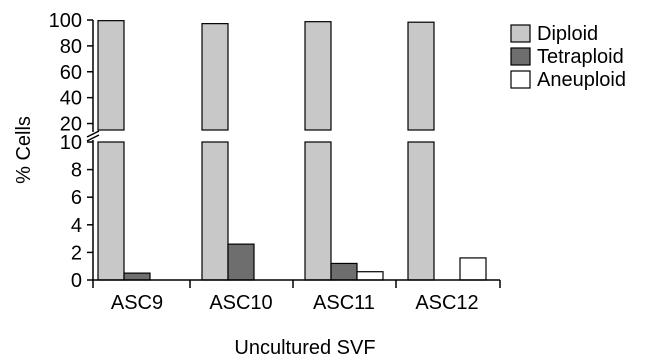 Image resolution: width=662 pixels, height=362 pixels. What do you see at coordinates (421, 211) in the screenshot?
I see `bar-diploid-asc12-lower` at bounding box center [421, 211].